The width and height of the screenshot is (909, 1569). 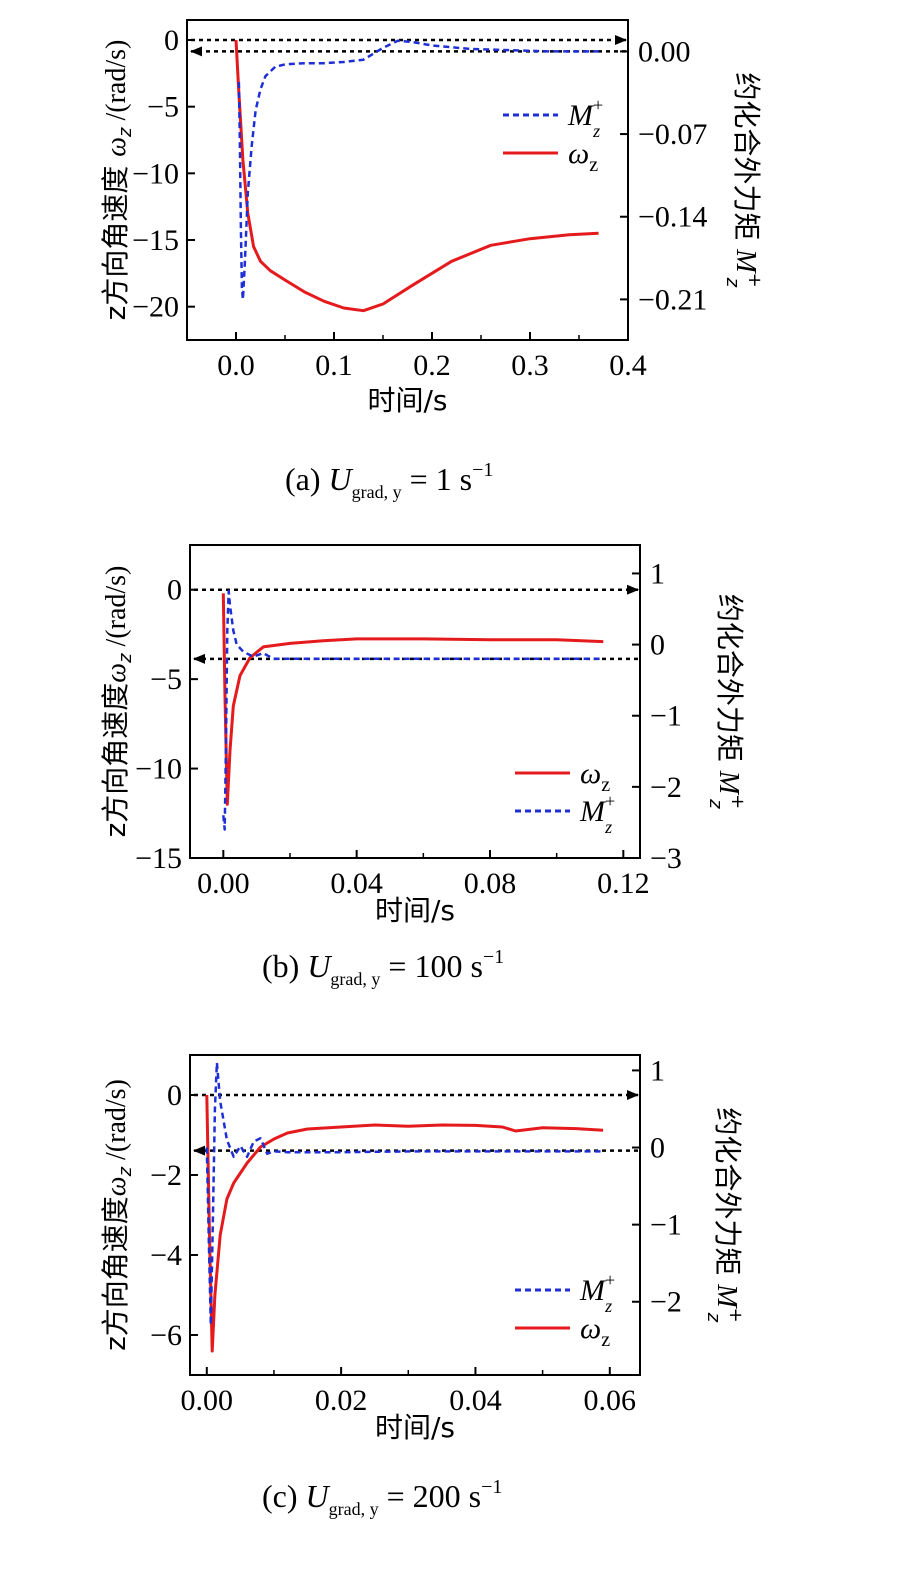 What do you see at coordinates (236, 365) in the screenshot?
I see `x-tick-label: 0.0` at bounding box center [236, 365].